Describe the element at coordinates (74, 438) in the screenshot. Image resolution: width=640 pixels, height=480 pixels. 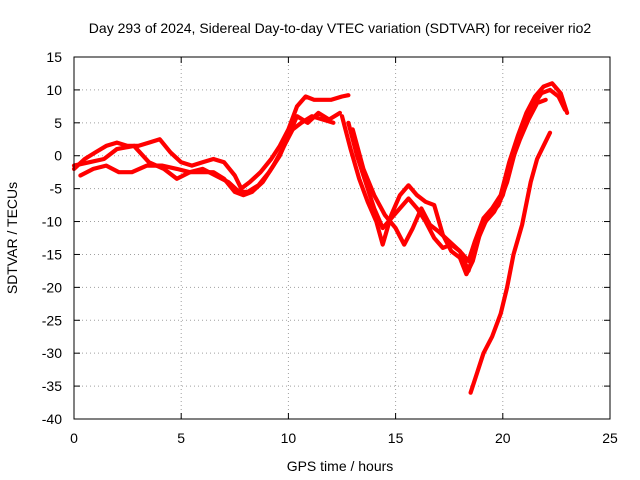
I see `x-tick-label: 0` at that location.